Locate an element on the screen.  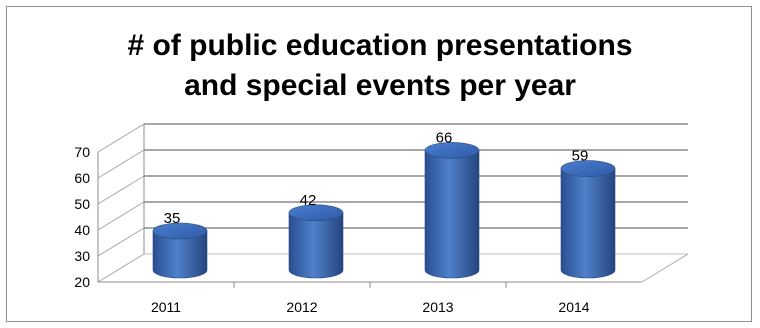
y-tick-label: 50 is located at coordinates (82, 204).